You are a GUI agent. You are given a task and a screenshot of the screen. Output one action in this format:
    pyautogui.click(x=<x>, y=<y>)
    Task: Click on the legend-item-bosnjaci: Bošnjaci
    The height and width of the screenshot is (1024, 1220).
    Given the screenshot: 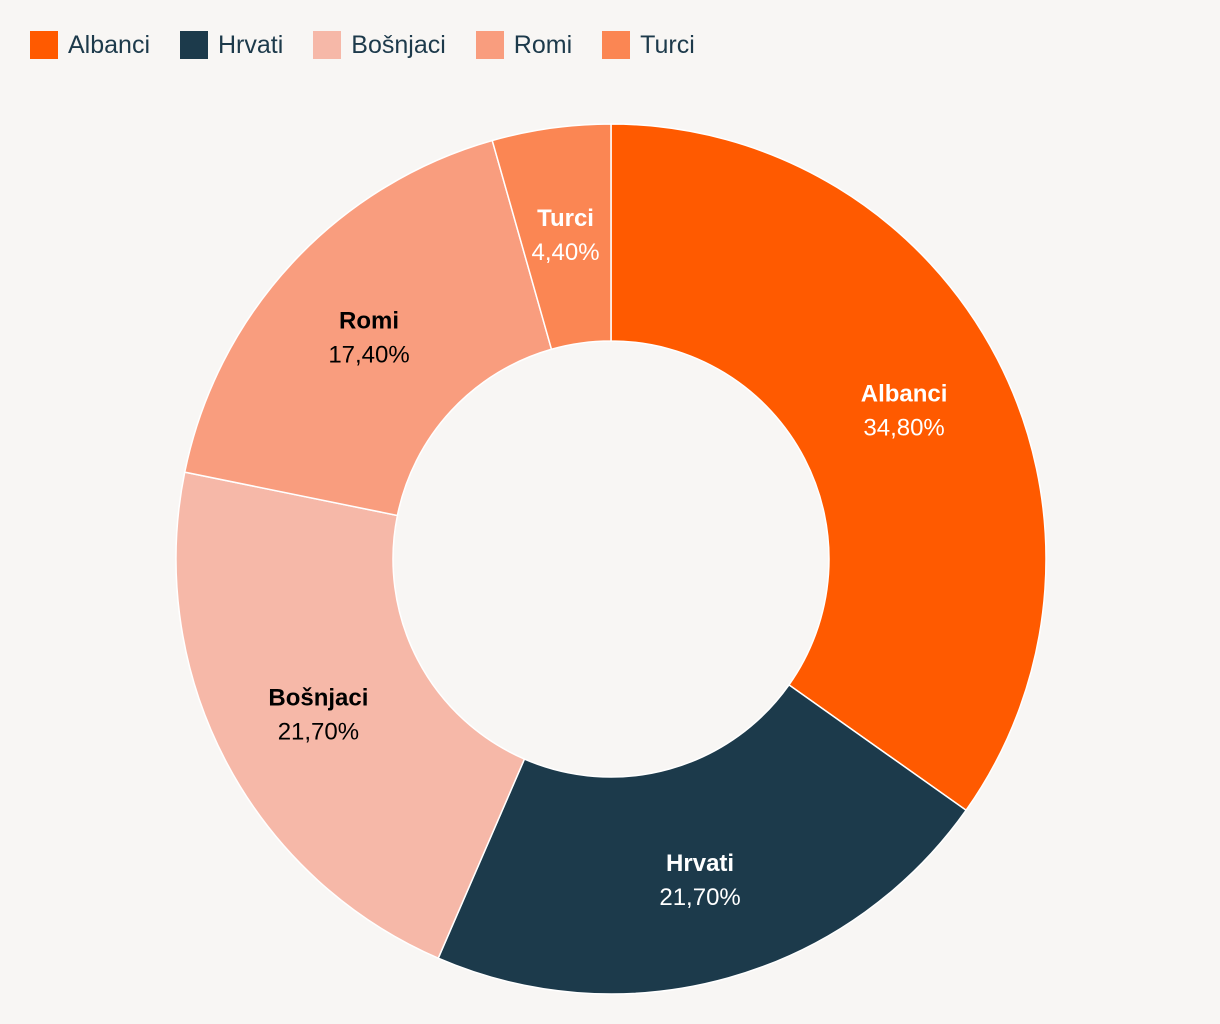 What is the action you would take?
    pyautogui.click(x=379, y=45)
    